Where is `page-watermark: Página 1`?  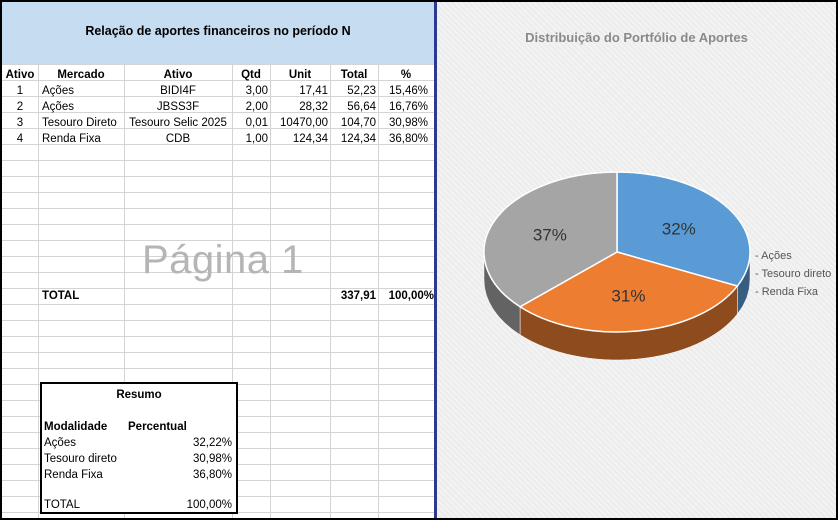
page-watermark: Página 1 is located at coordinates (223, 260).